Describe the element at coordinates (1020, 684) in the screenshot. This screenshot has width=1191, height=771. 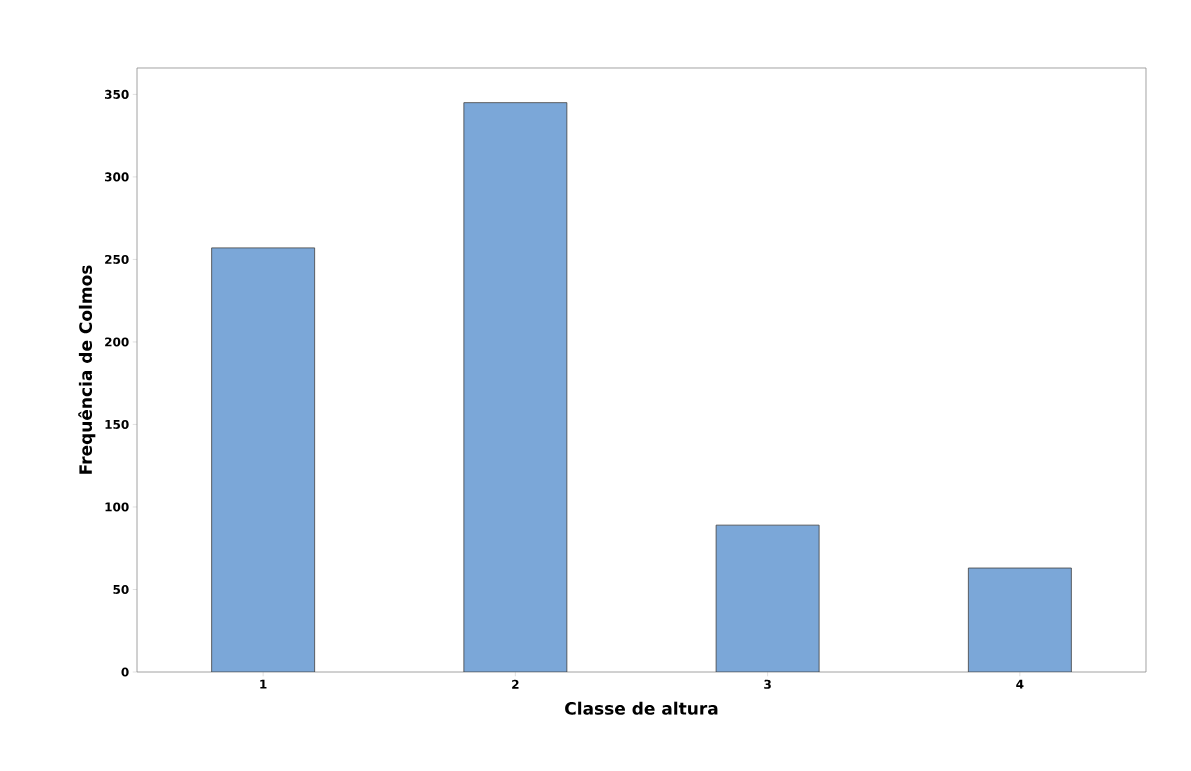
I see `x-tick-label: 4` at that location.